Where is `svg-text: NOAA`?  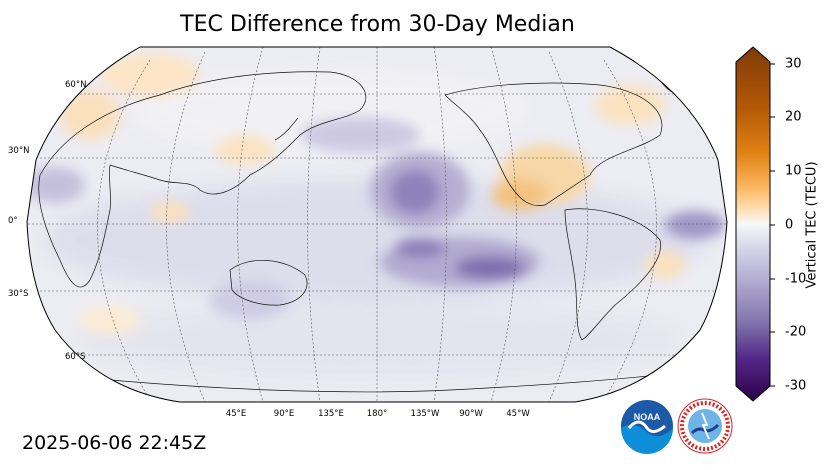 svg-text: NOAA is located at coordinates (647, 417).